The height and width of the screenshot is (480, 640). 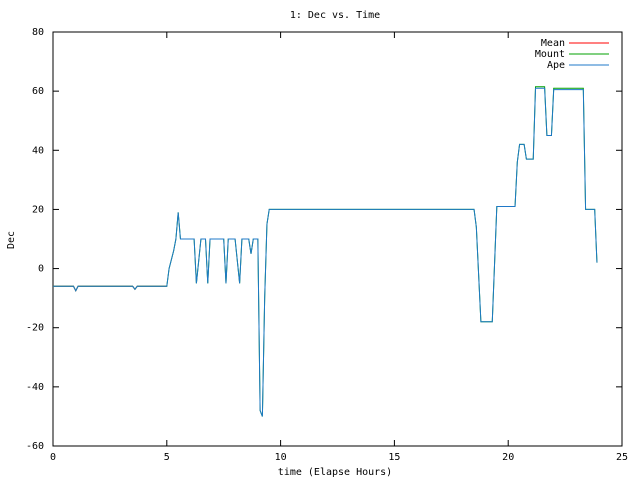 What do you see at coordinates (556, 65) in the screenshot?
I see `legend-label: Ape` at bounding box center [556, 65].